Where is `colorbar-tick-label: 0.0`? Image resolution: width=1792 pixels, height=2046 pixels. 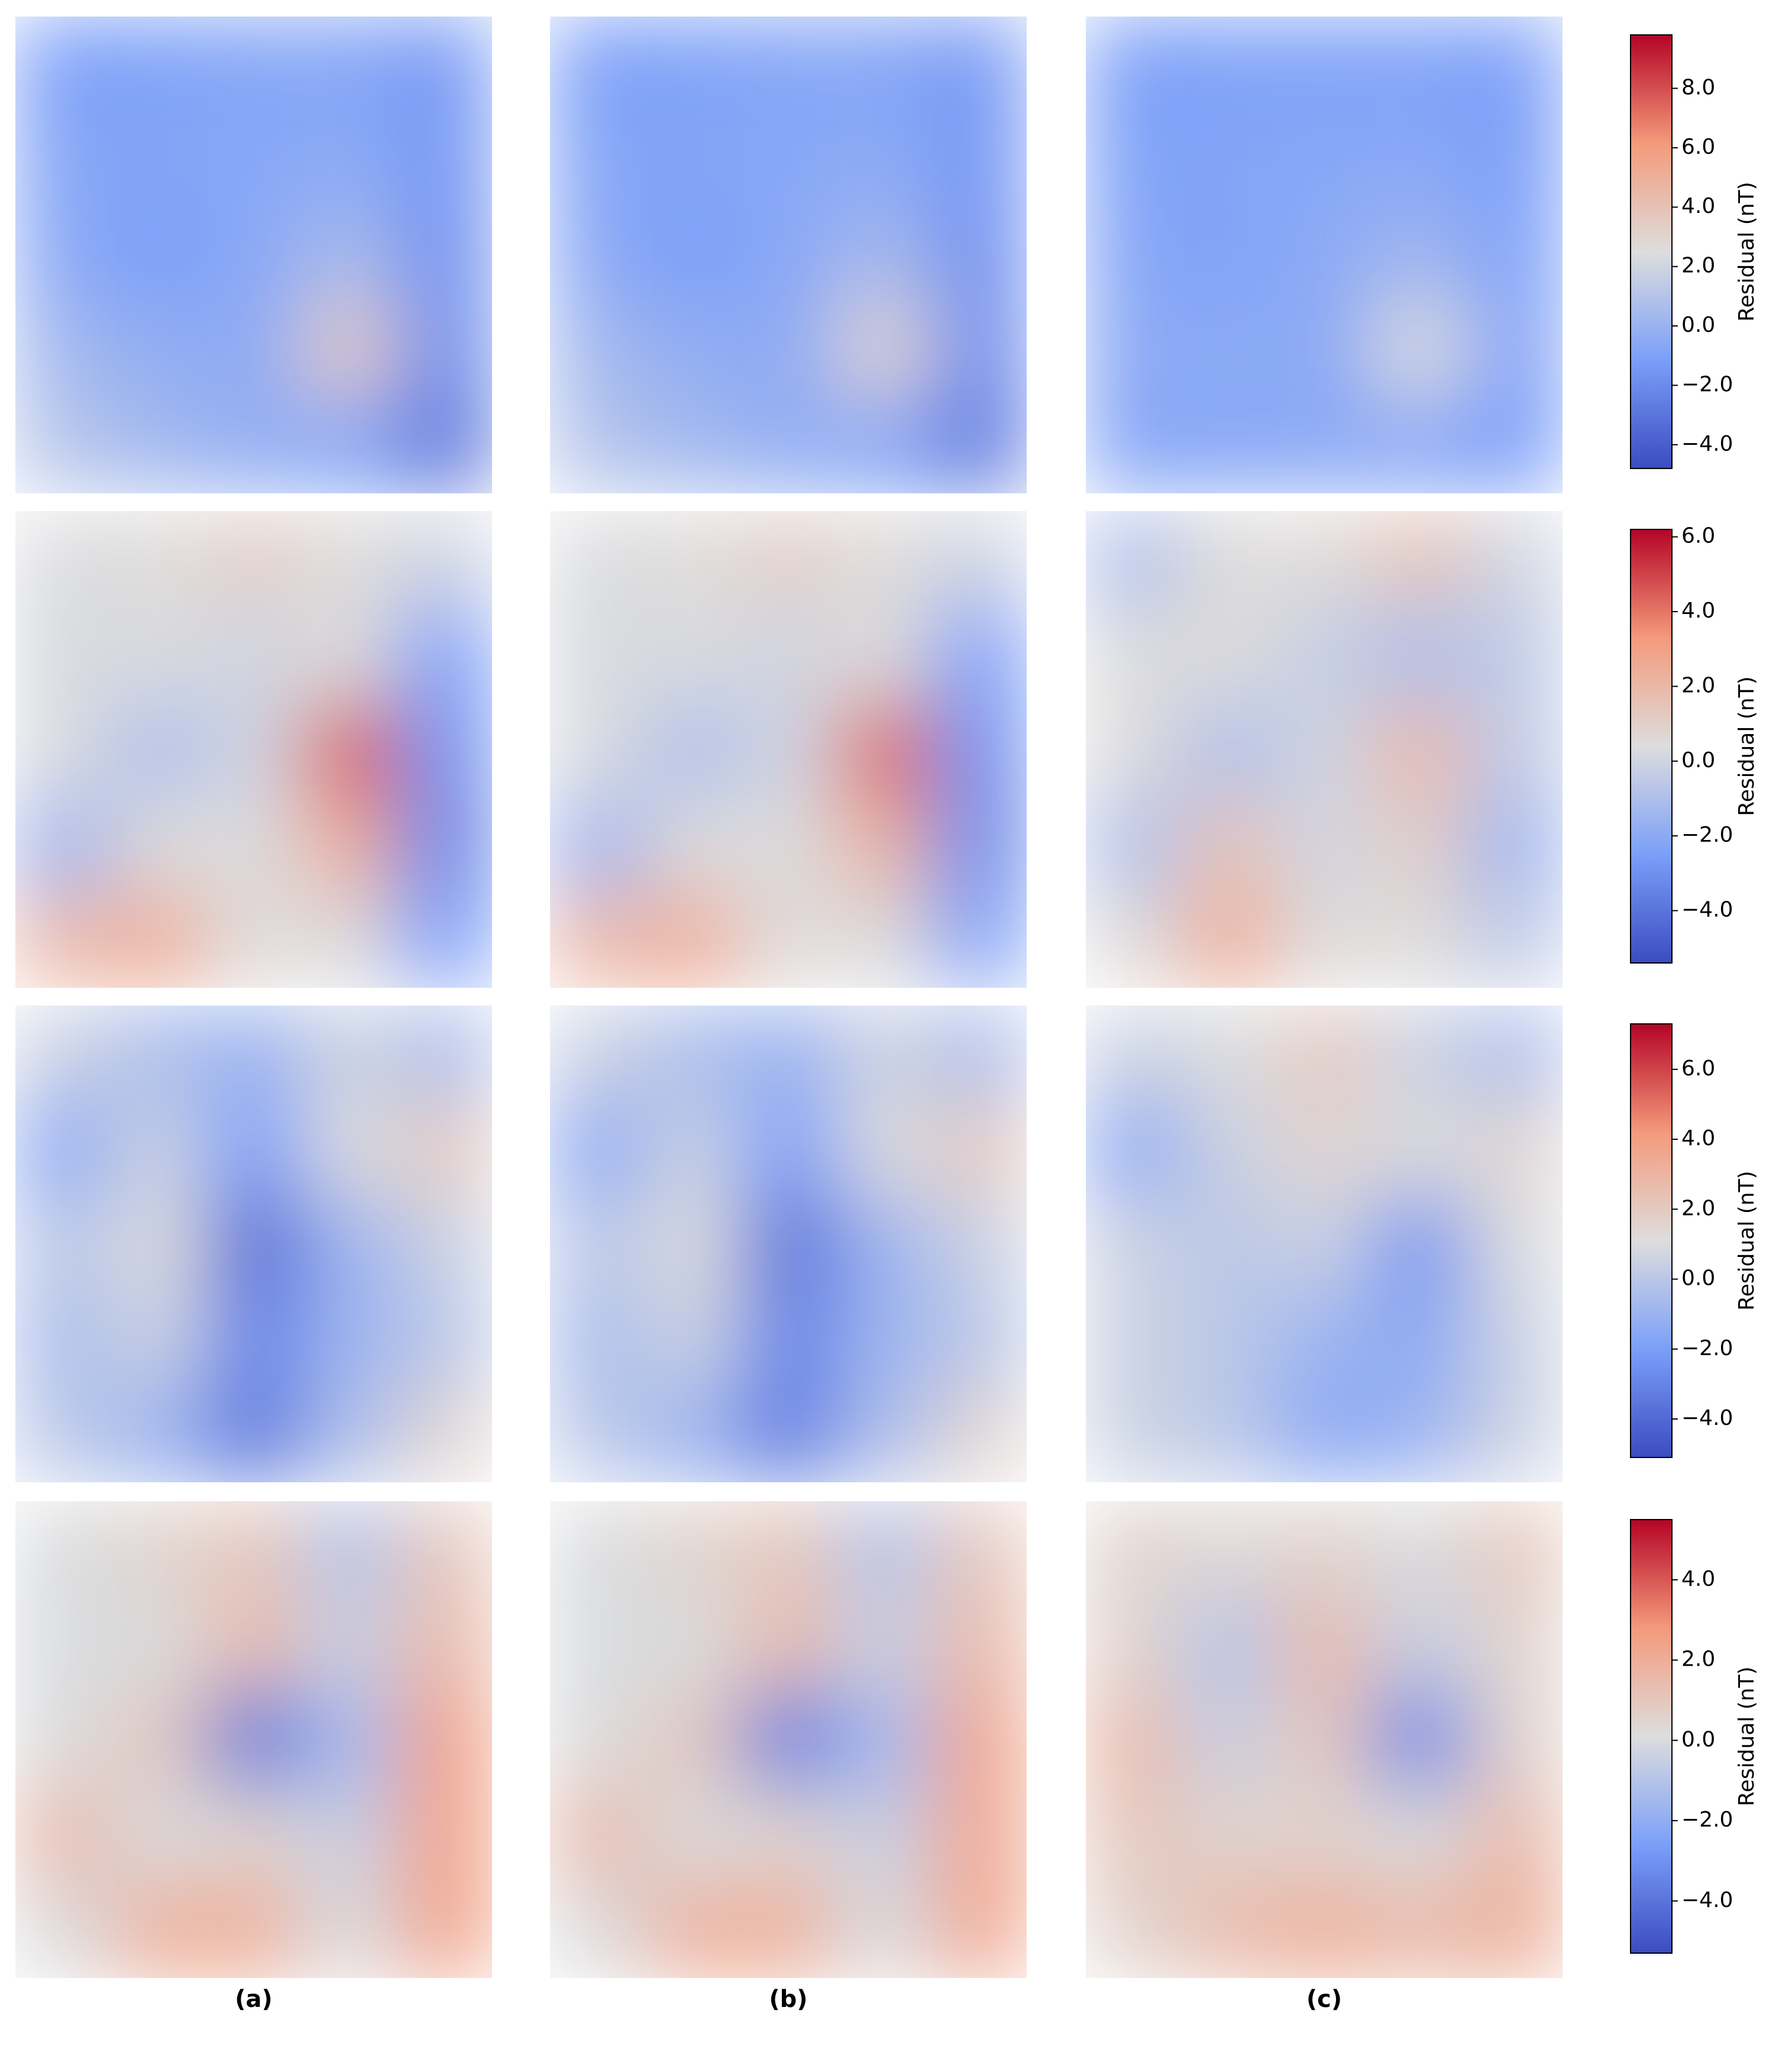 colorbar-tick-label: 0.0 is located at coordinates (1698, 1279).